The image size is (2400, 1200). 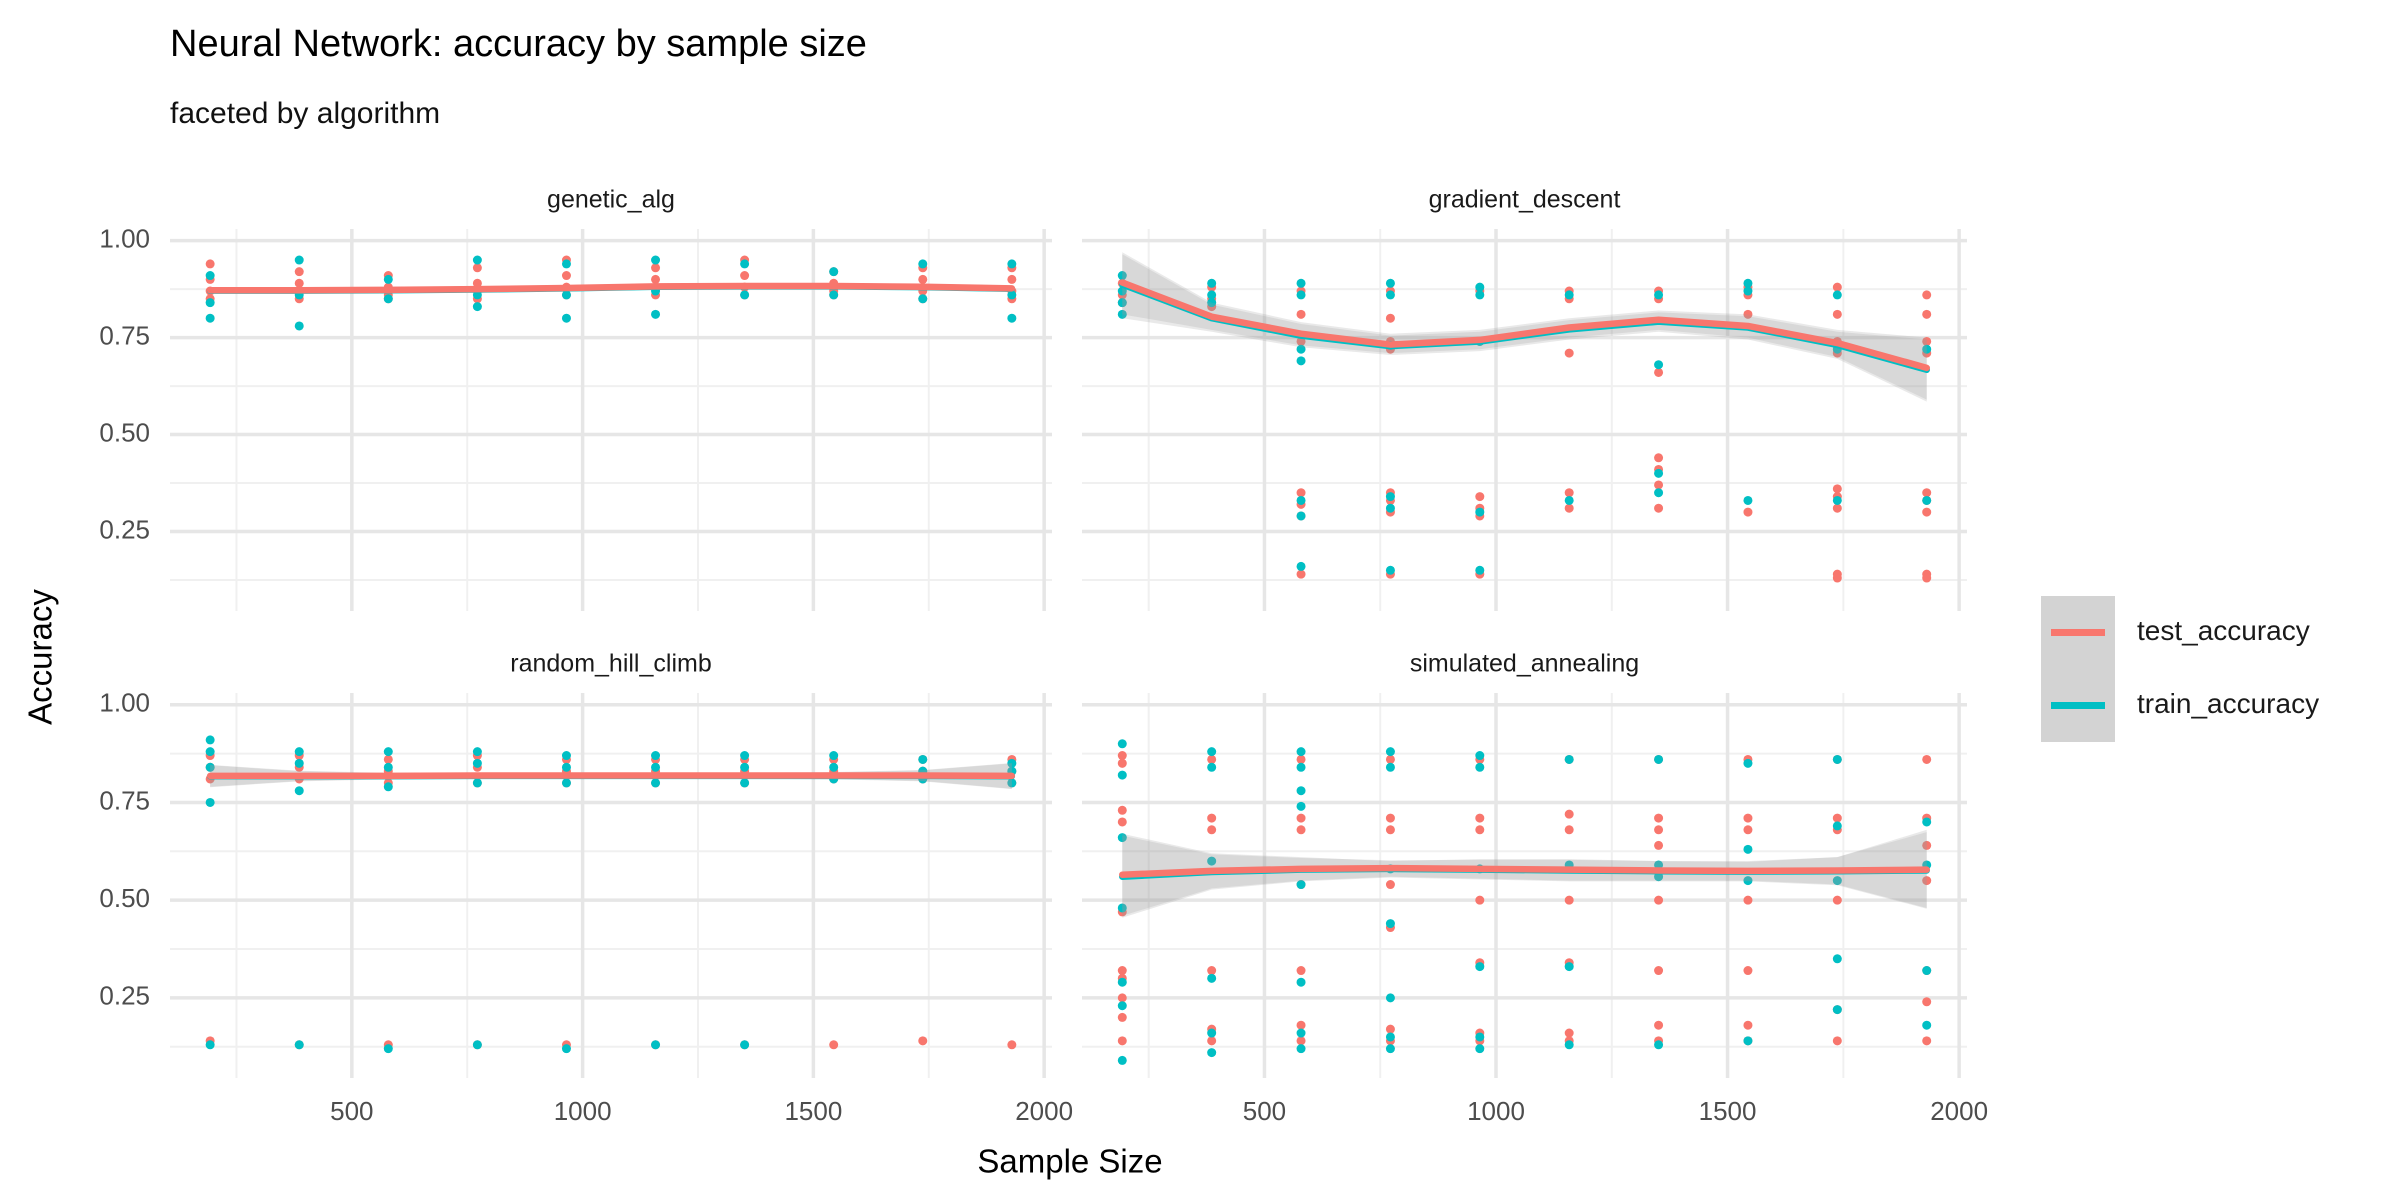 What do you see at coordinates (518, 44) in the screenshot?
I see `chart-title: Neural Network: accuracy by sample size` at bounding box center [518, 44].